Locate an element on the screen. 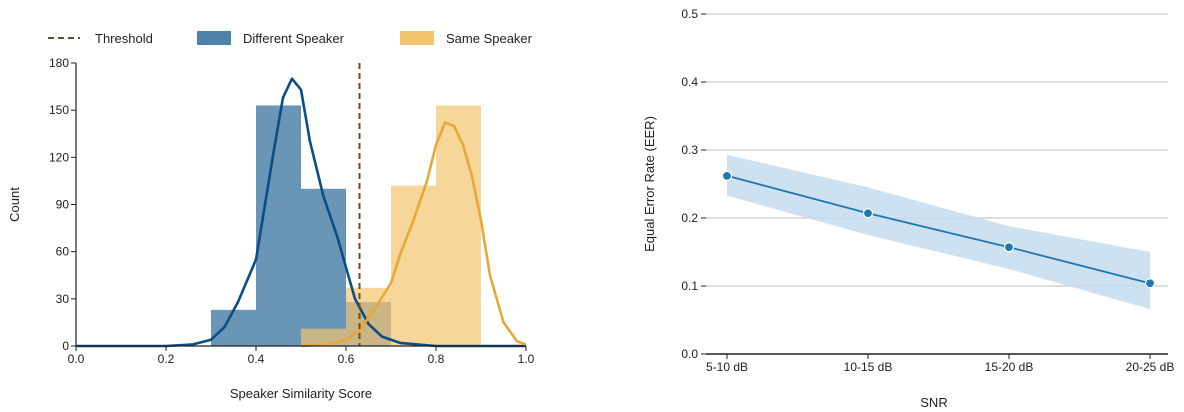 The height and width of the screenshot is (412, 1184). x-tick-label: 15-20 dB is located at coordinates (1009, 367).